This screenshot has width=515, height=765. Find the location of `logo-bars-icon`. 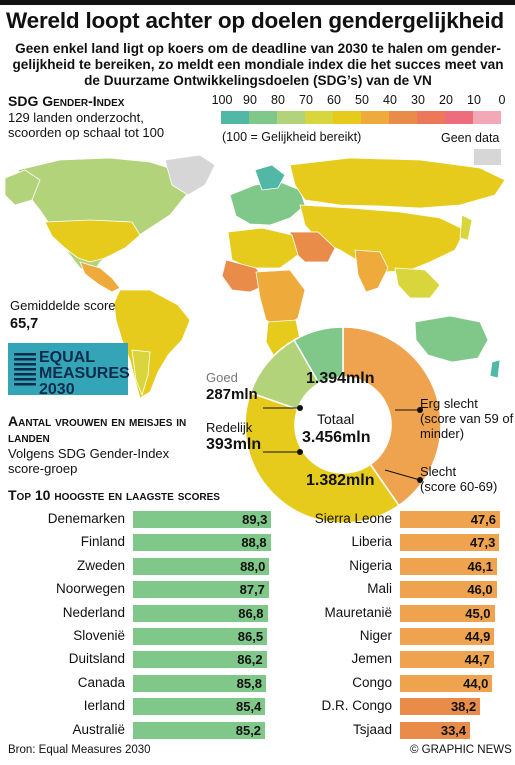

logo-bars-icon is located at coordinates (25, 369).